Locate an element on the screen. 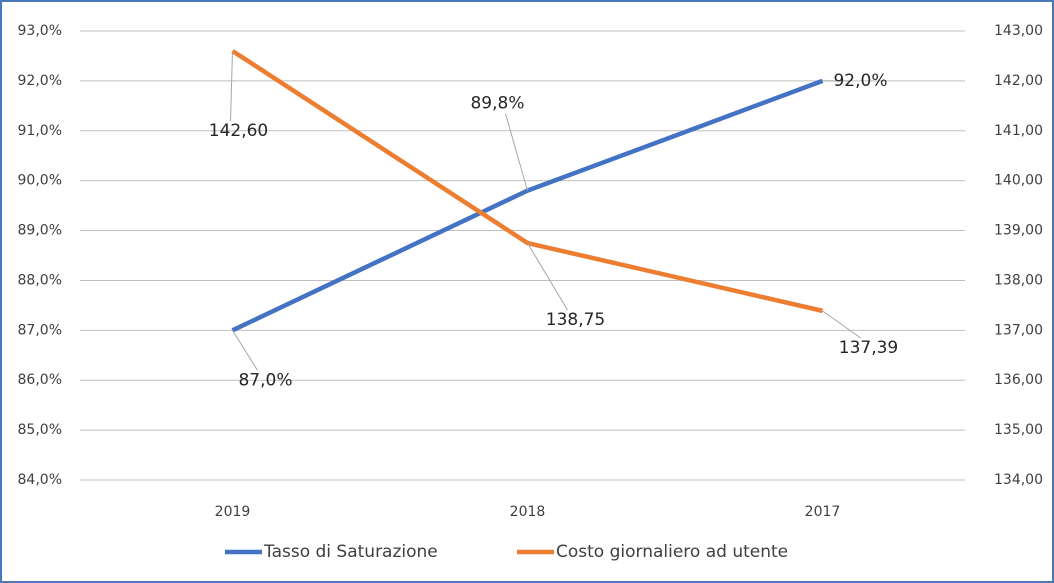  x-tick-label: 2018 is located at coordinates (528, 512).